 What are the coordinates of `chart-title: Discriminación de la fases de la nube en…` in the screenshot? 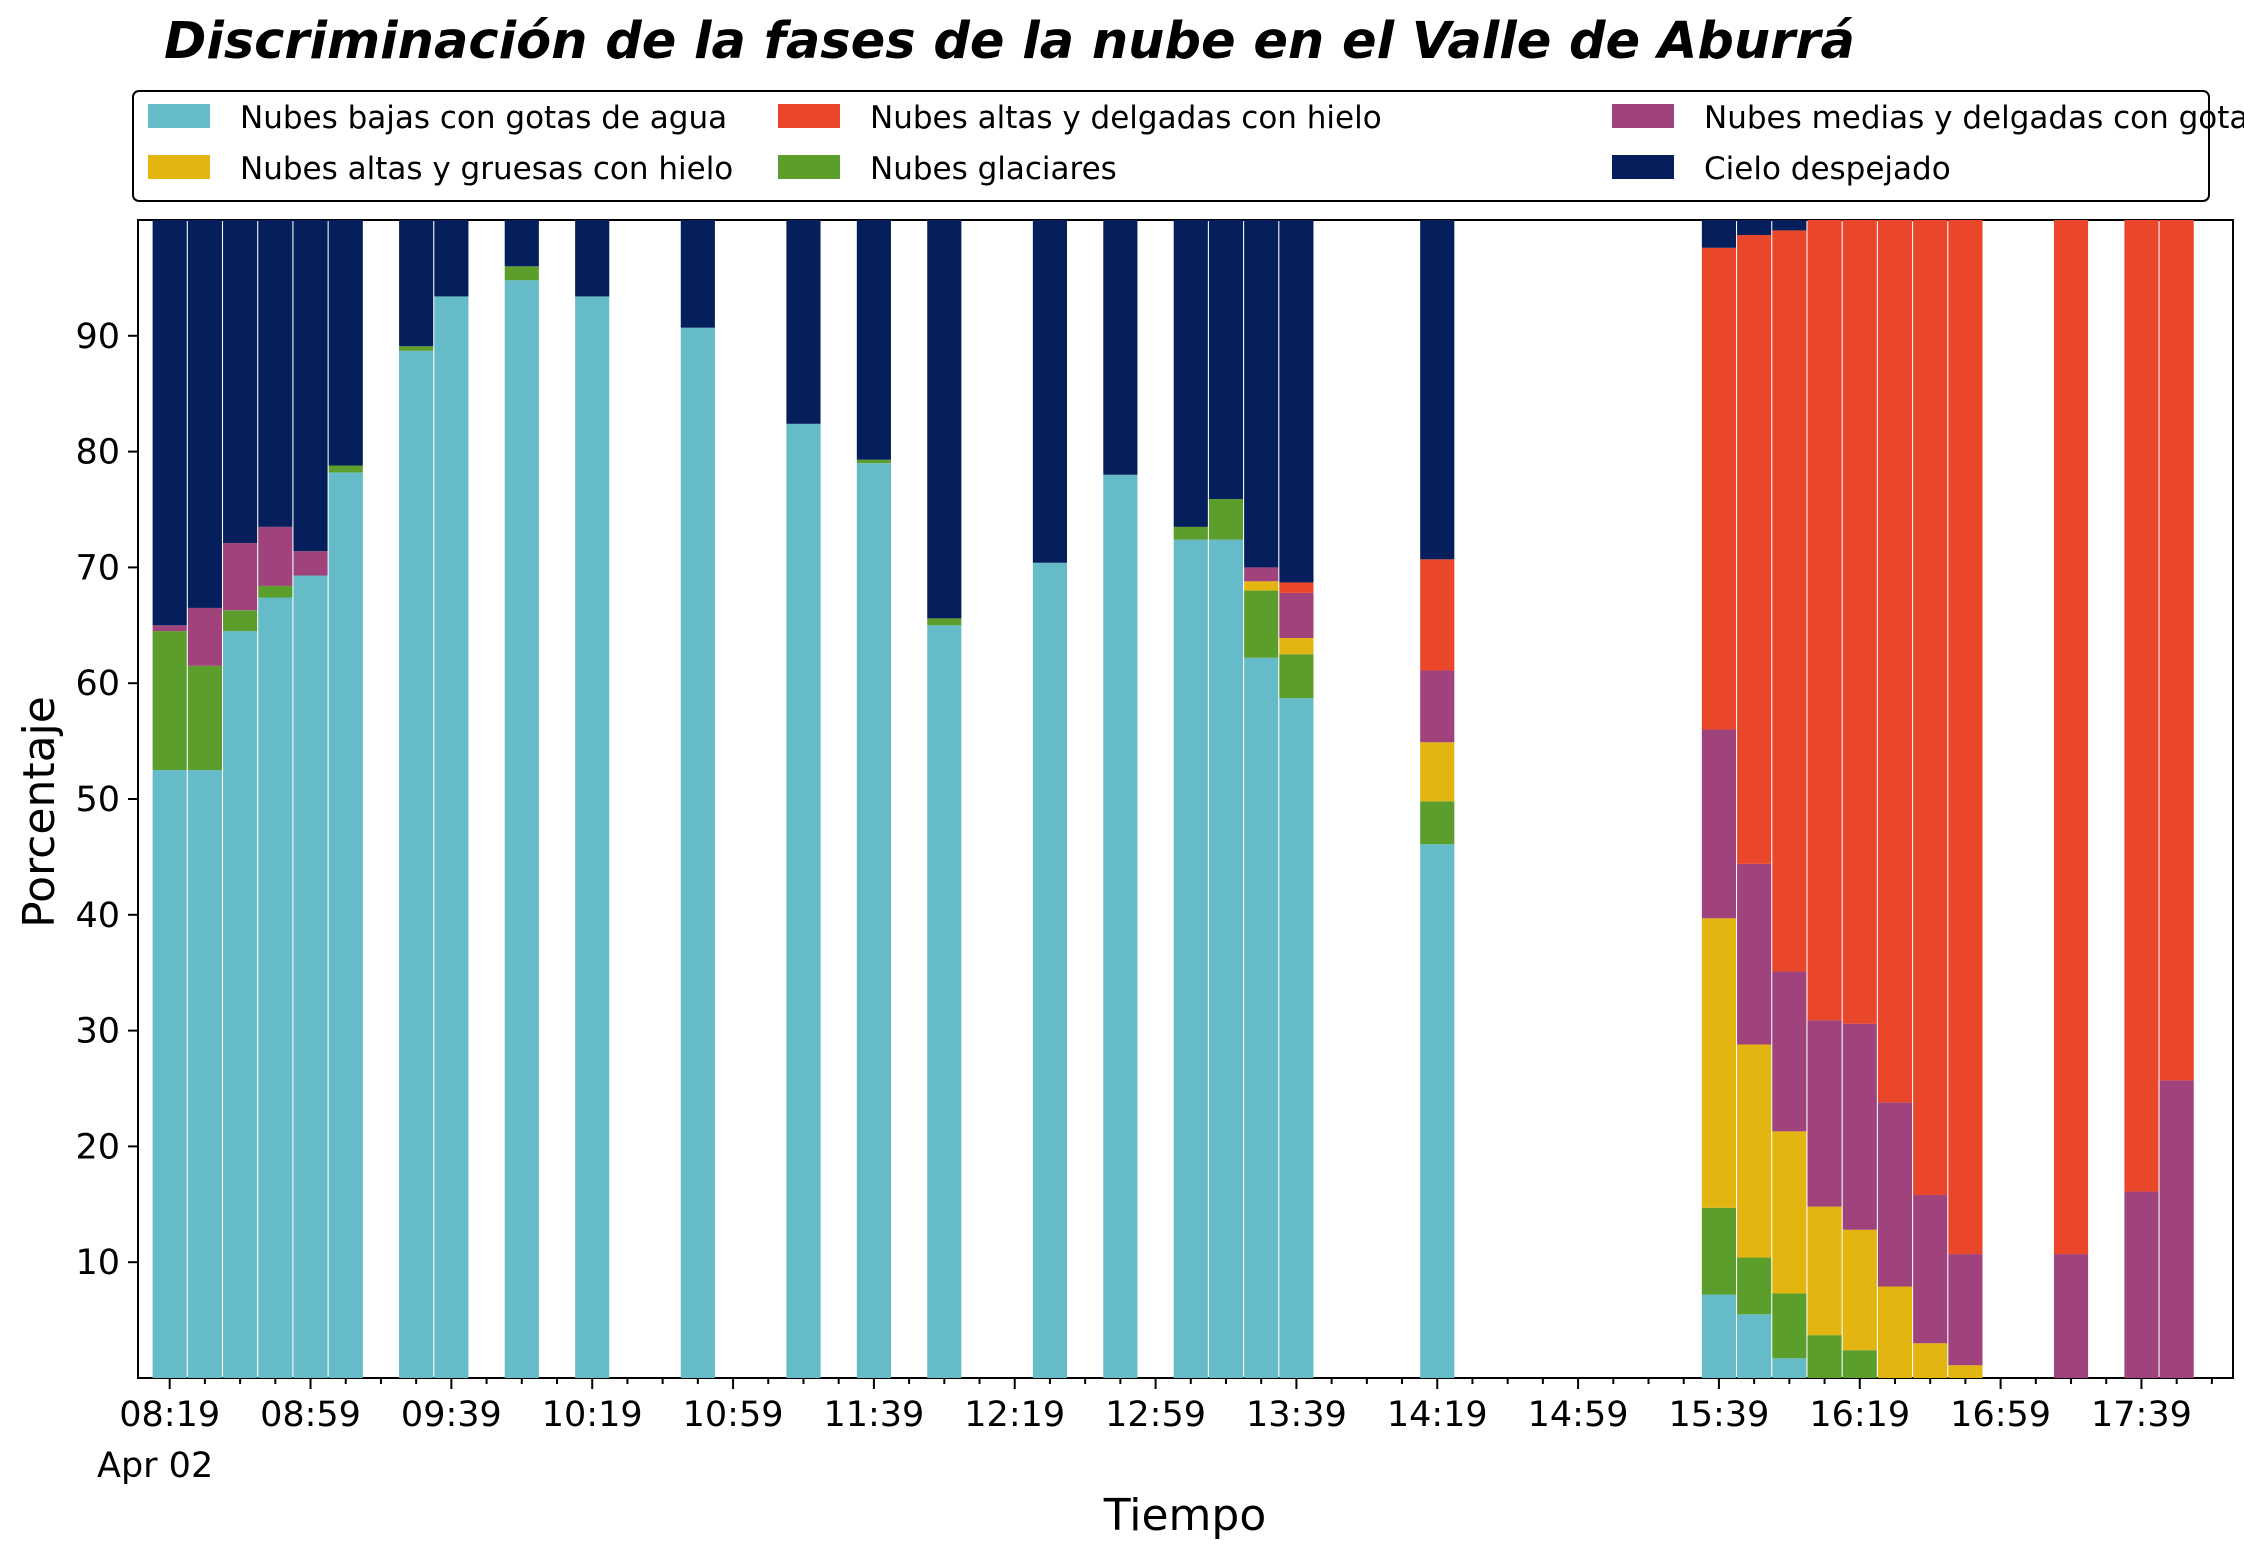 It's located at (1009, 41).